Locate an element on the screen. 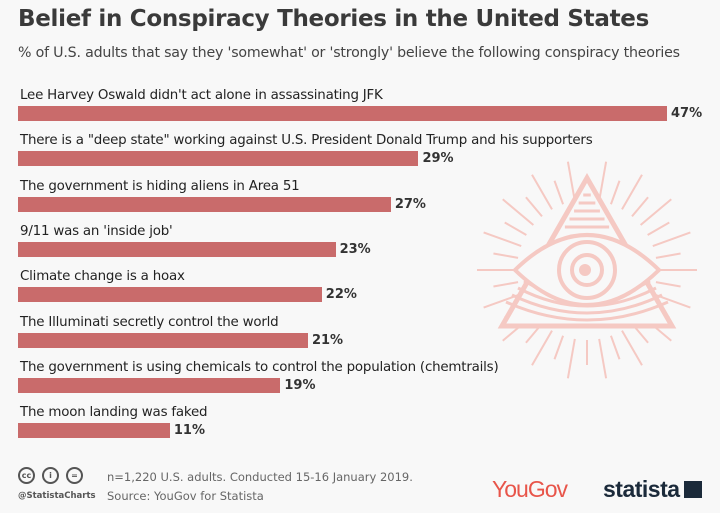 This screenshot has height=513, width=720. pupil is located at coordinates (585, 270).